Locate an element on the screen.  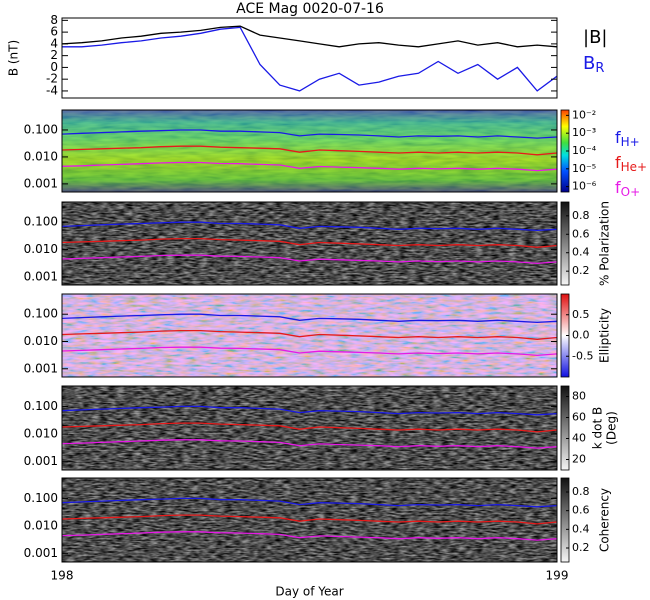
x-tick-label: 198 is located at coordinates (62, 576).